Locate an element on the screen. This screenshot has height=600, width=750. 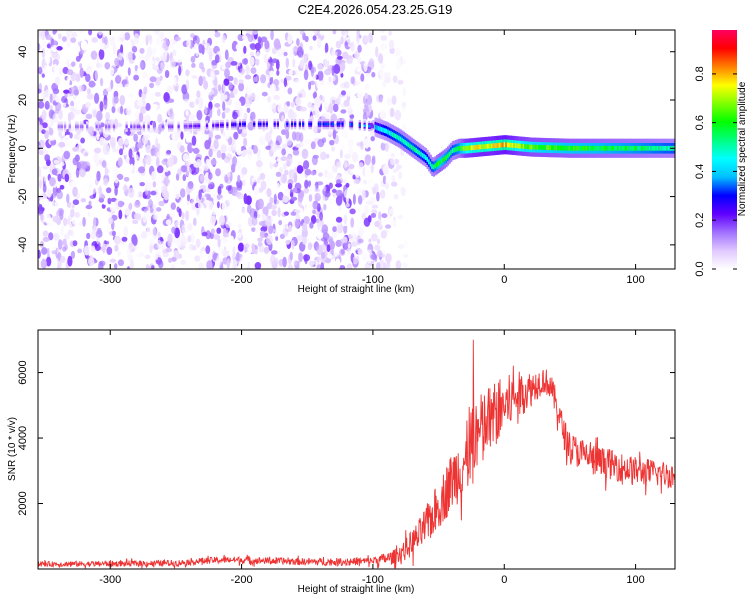
figure-title: C2E4.2026.054.23.25.G19 is located at coordinates (375, 9).